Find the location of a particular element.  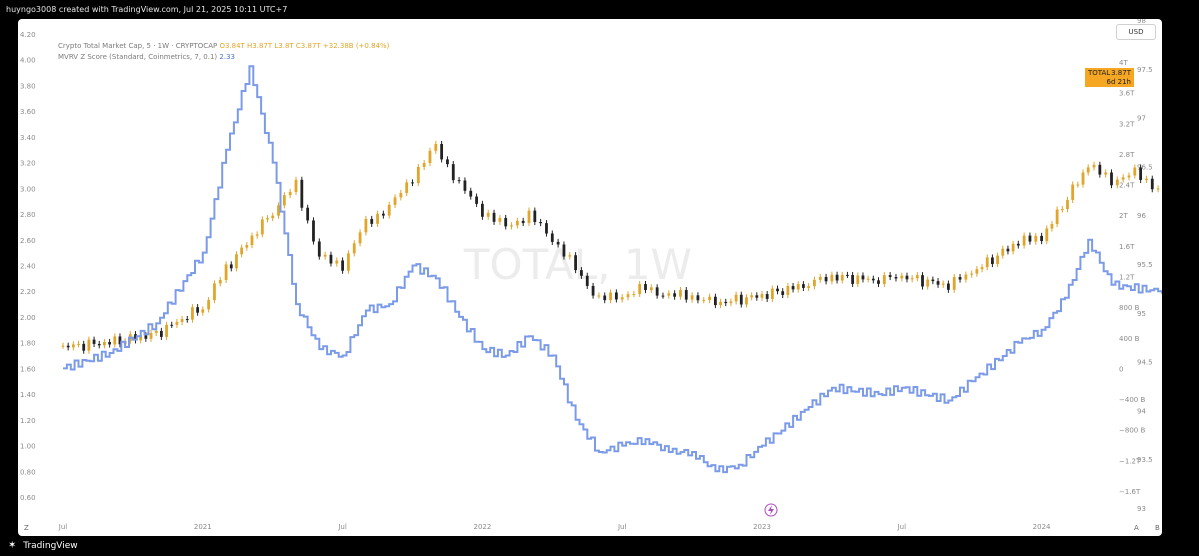

left-axis-tick: 2.00 is located at coordinates (28, 318).